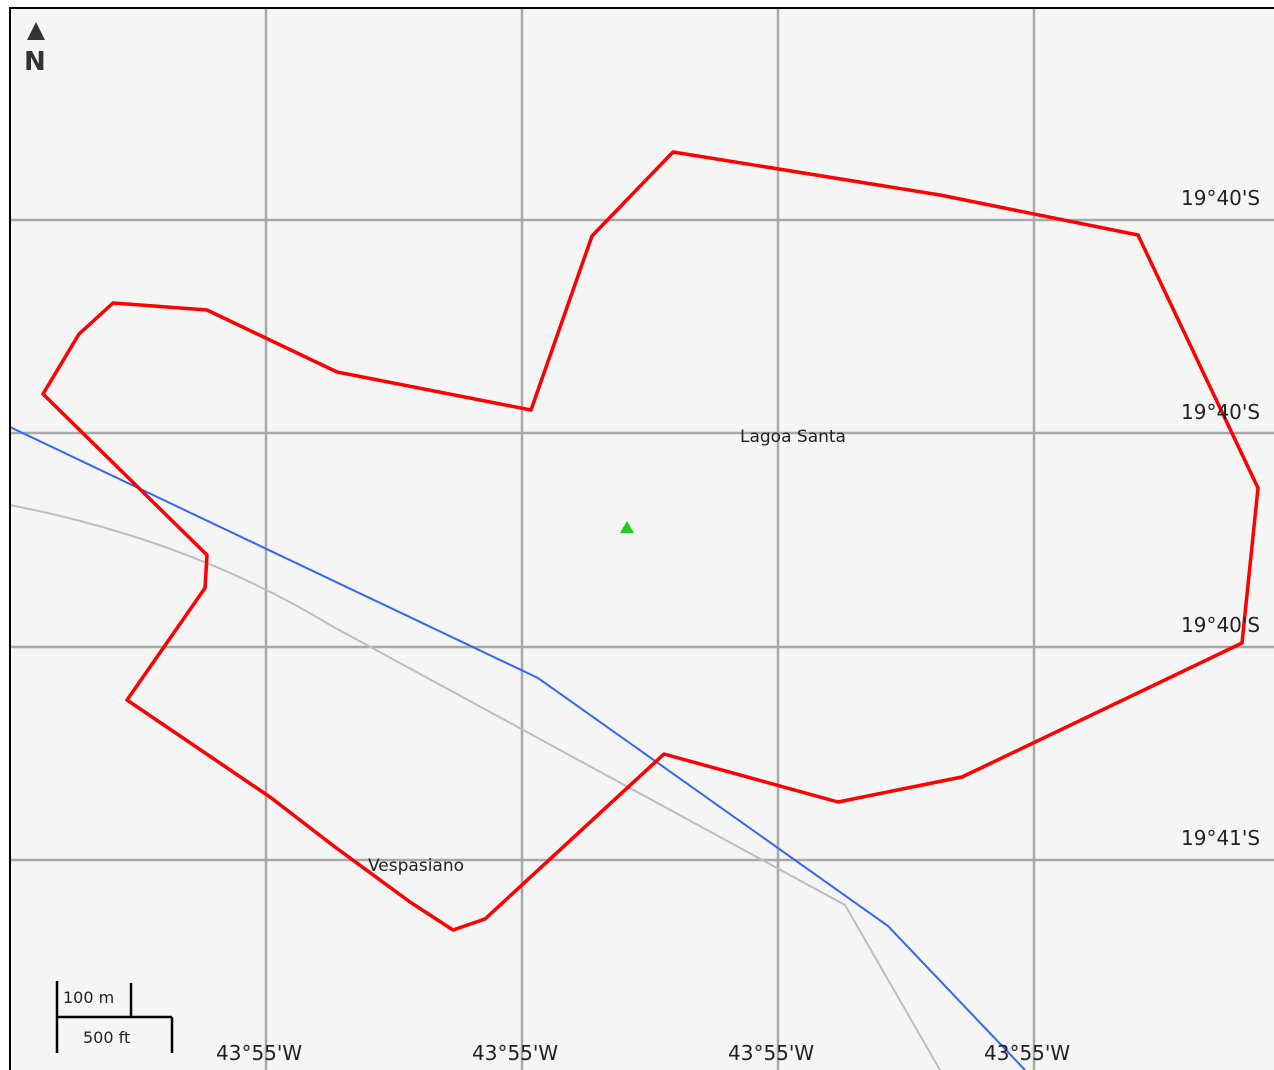 The width and height of the screenshot is (1274, 1070). What do you see at coordinates (793, 437) in the screenshot?
I see `place-label-lagoa-santa: Lagoa Santa` at bounding box center [793, 437].